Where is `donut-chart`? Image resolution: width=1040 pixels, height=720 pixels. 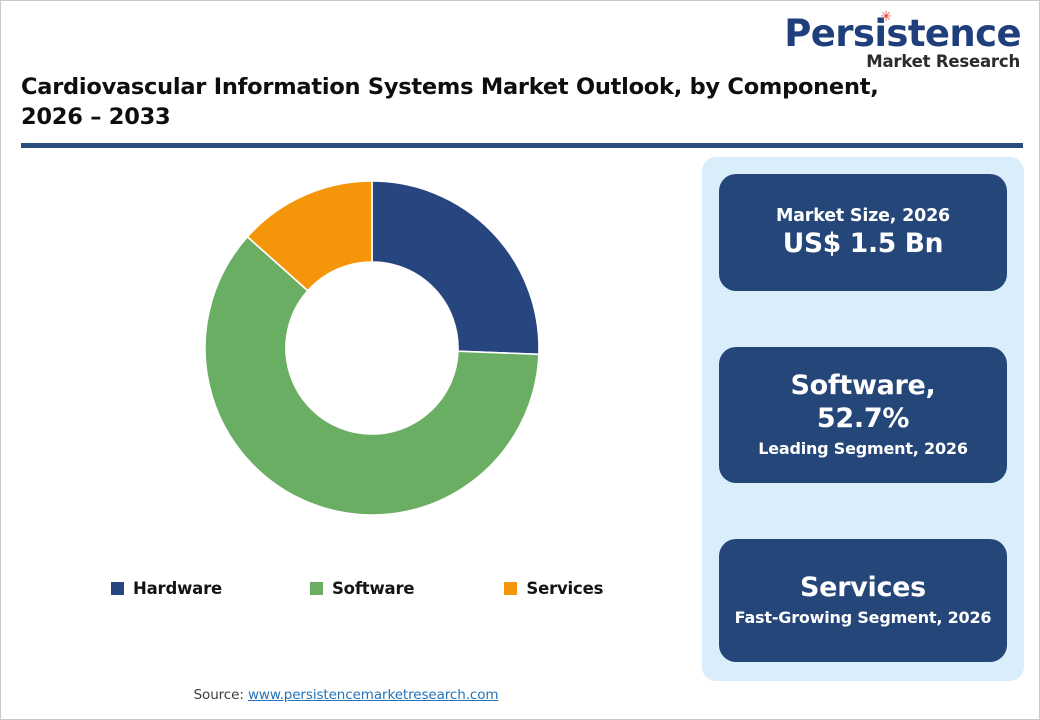
donut-chart is located at coordinates (372, 348).